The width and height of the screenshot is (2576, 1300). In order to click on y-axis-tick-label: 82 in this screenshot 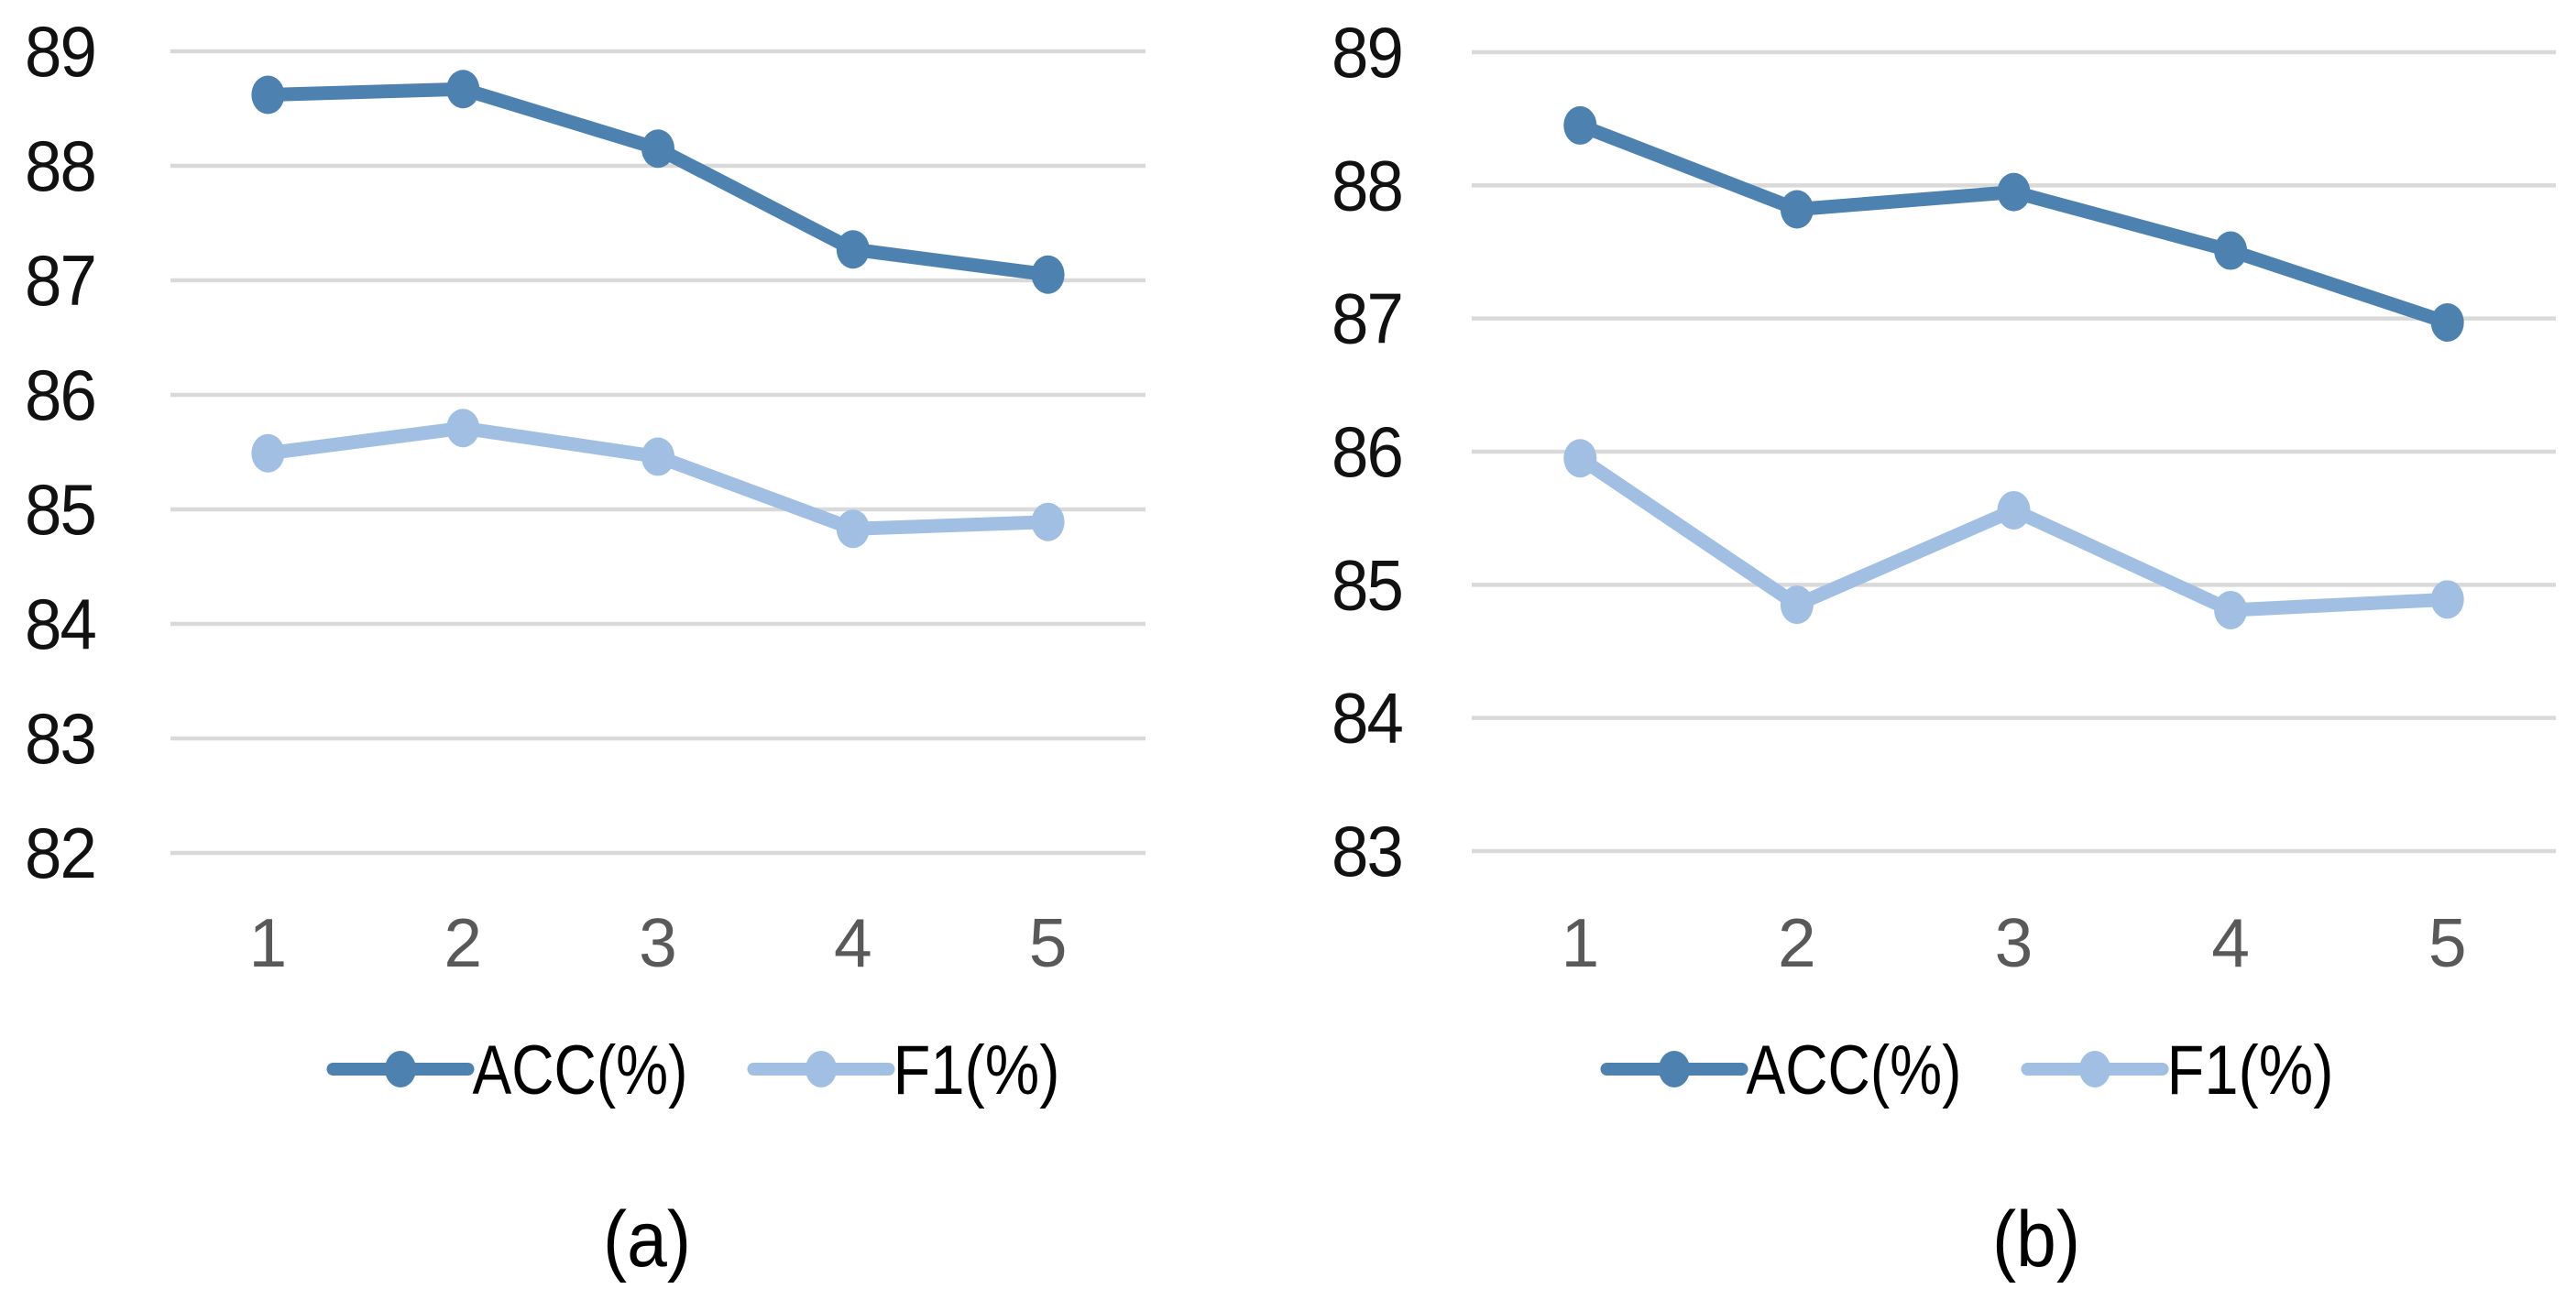, I will do `click(60, 853)`.